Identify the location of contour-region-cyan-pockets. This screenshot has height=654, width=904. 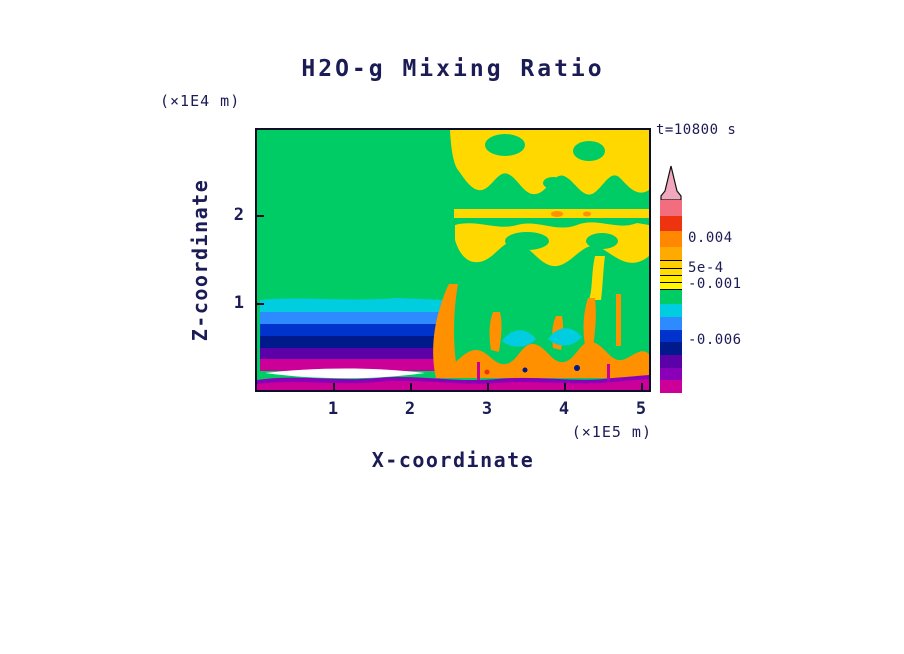
(533, 351).